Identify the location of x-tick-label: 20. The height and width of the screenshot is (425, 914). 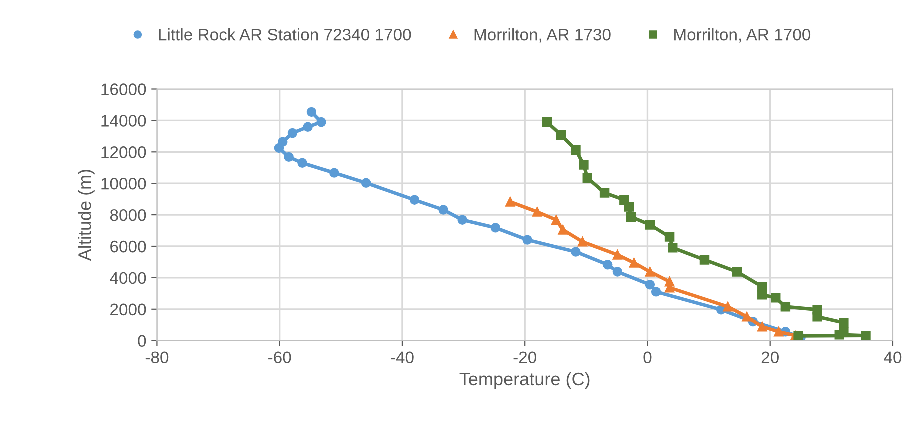
(770, 358).